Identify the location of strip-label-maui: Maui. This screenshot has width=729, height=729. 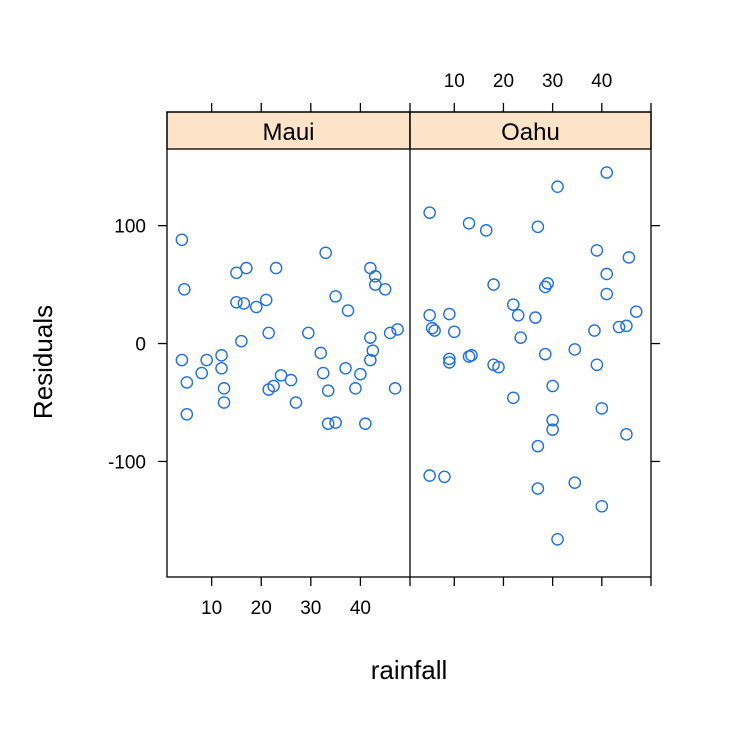
(288, 132).